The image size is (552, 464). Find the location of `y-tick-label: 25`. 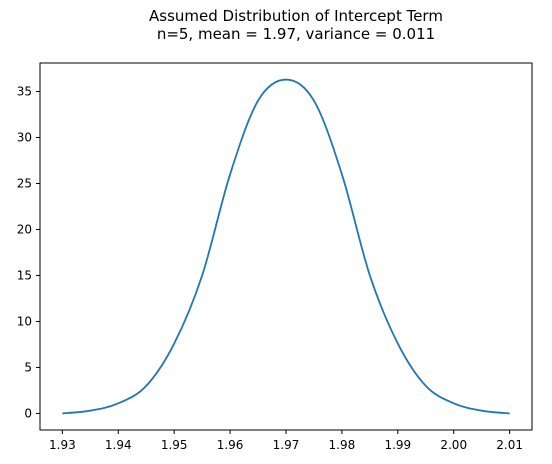

y-tick-label: 25 is located at coordinates (24, 183).